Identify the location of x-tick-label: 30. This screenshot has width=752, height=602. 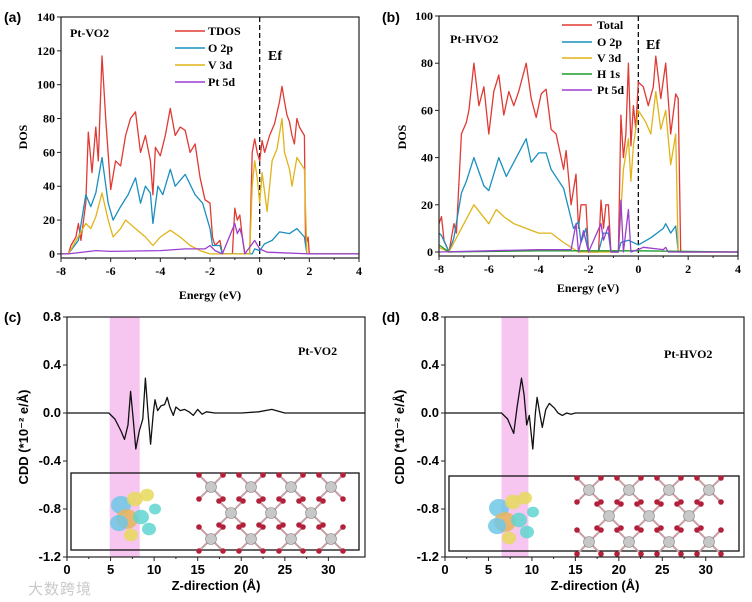
(706, 569).